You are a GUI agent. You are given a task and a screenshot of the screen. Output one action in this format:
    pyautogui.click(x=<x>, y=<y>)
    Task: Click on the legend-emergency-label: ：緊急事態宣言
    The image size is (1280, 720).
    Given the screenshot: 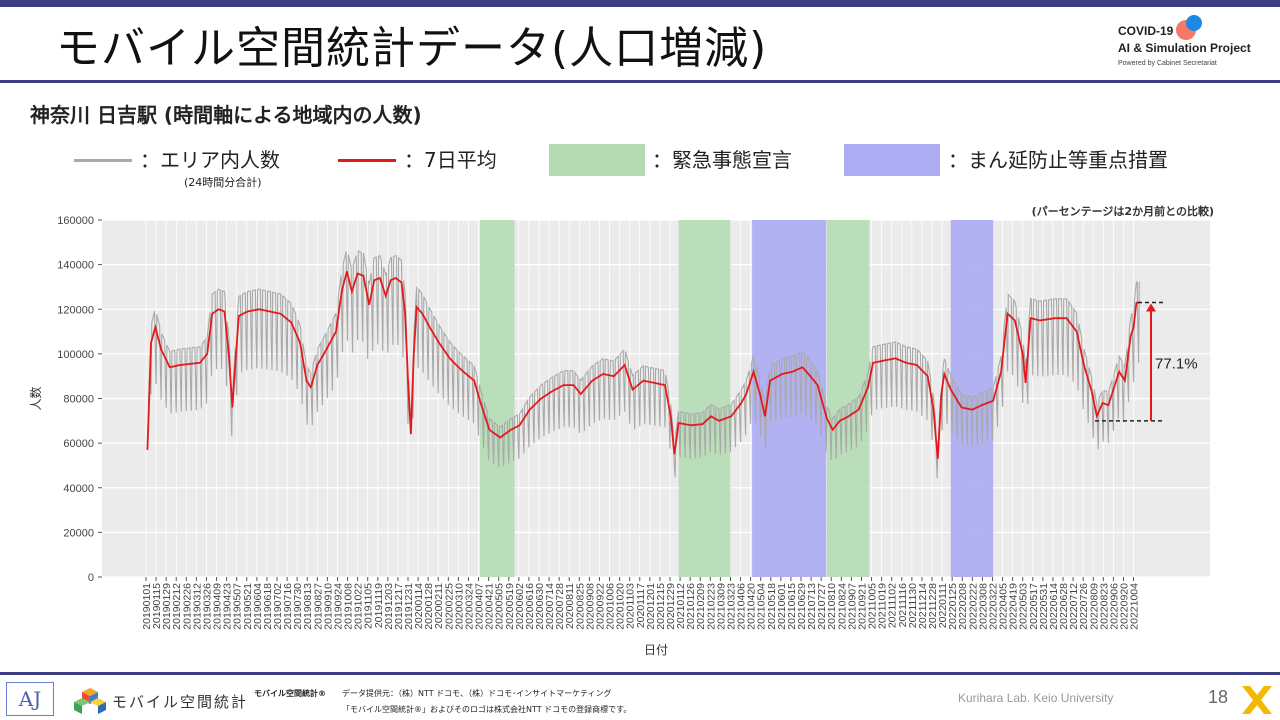 What is the action you would take?
    pyautogui.click(x=722, y=160)
    